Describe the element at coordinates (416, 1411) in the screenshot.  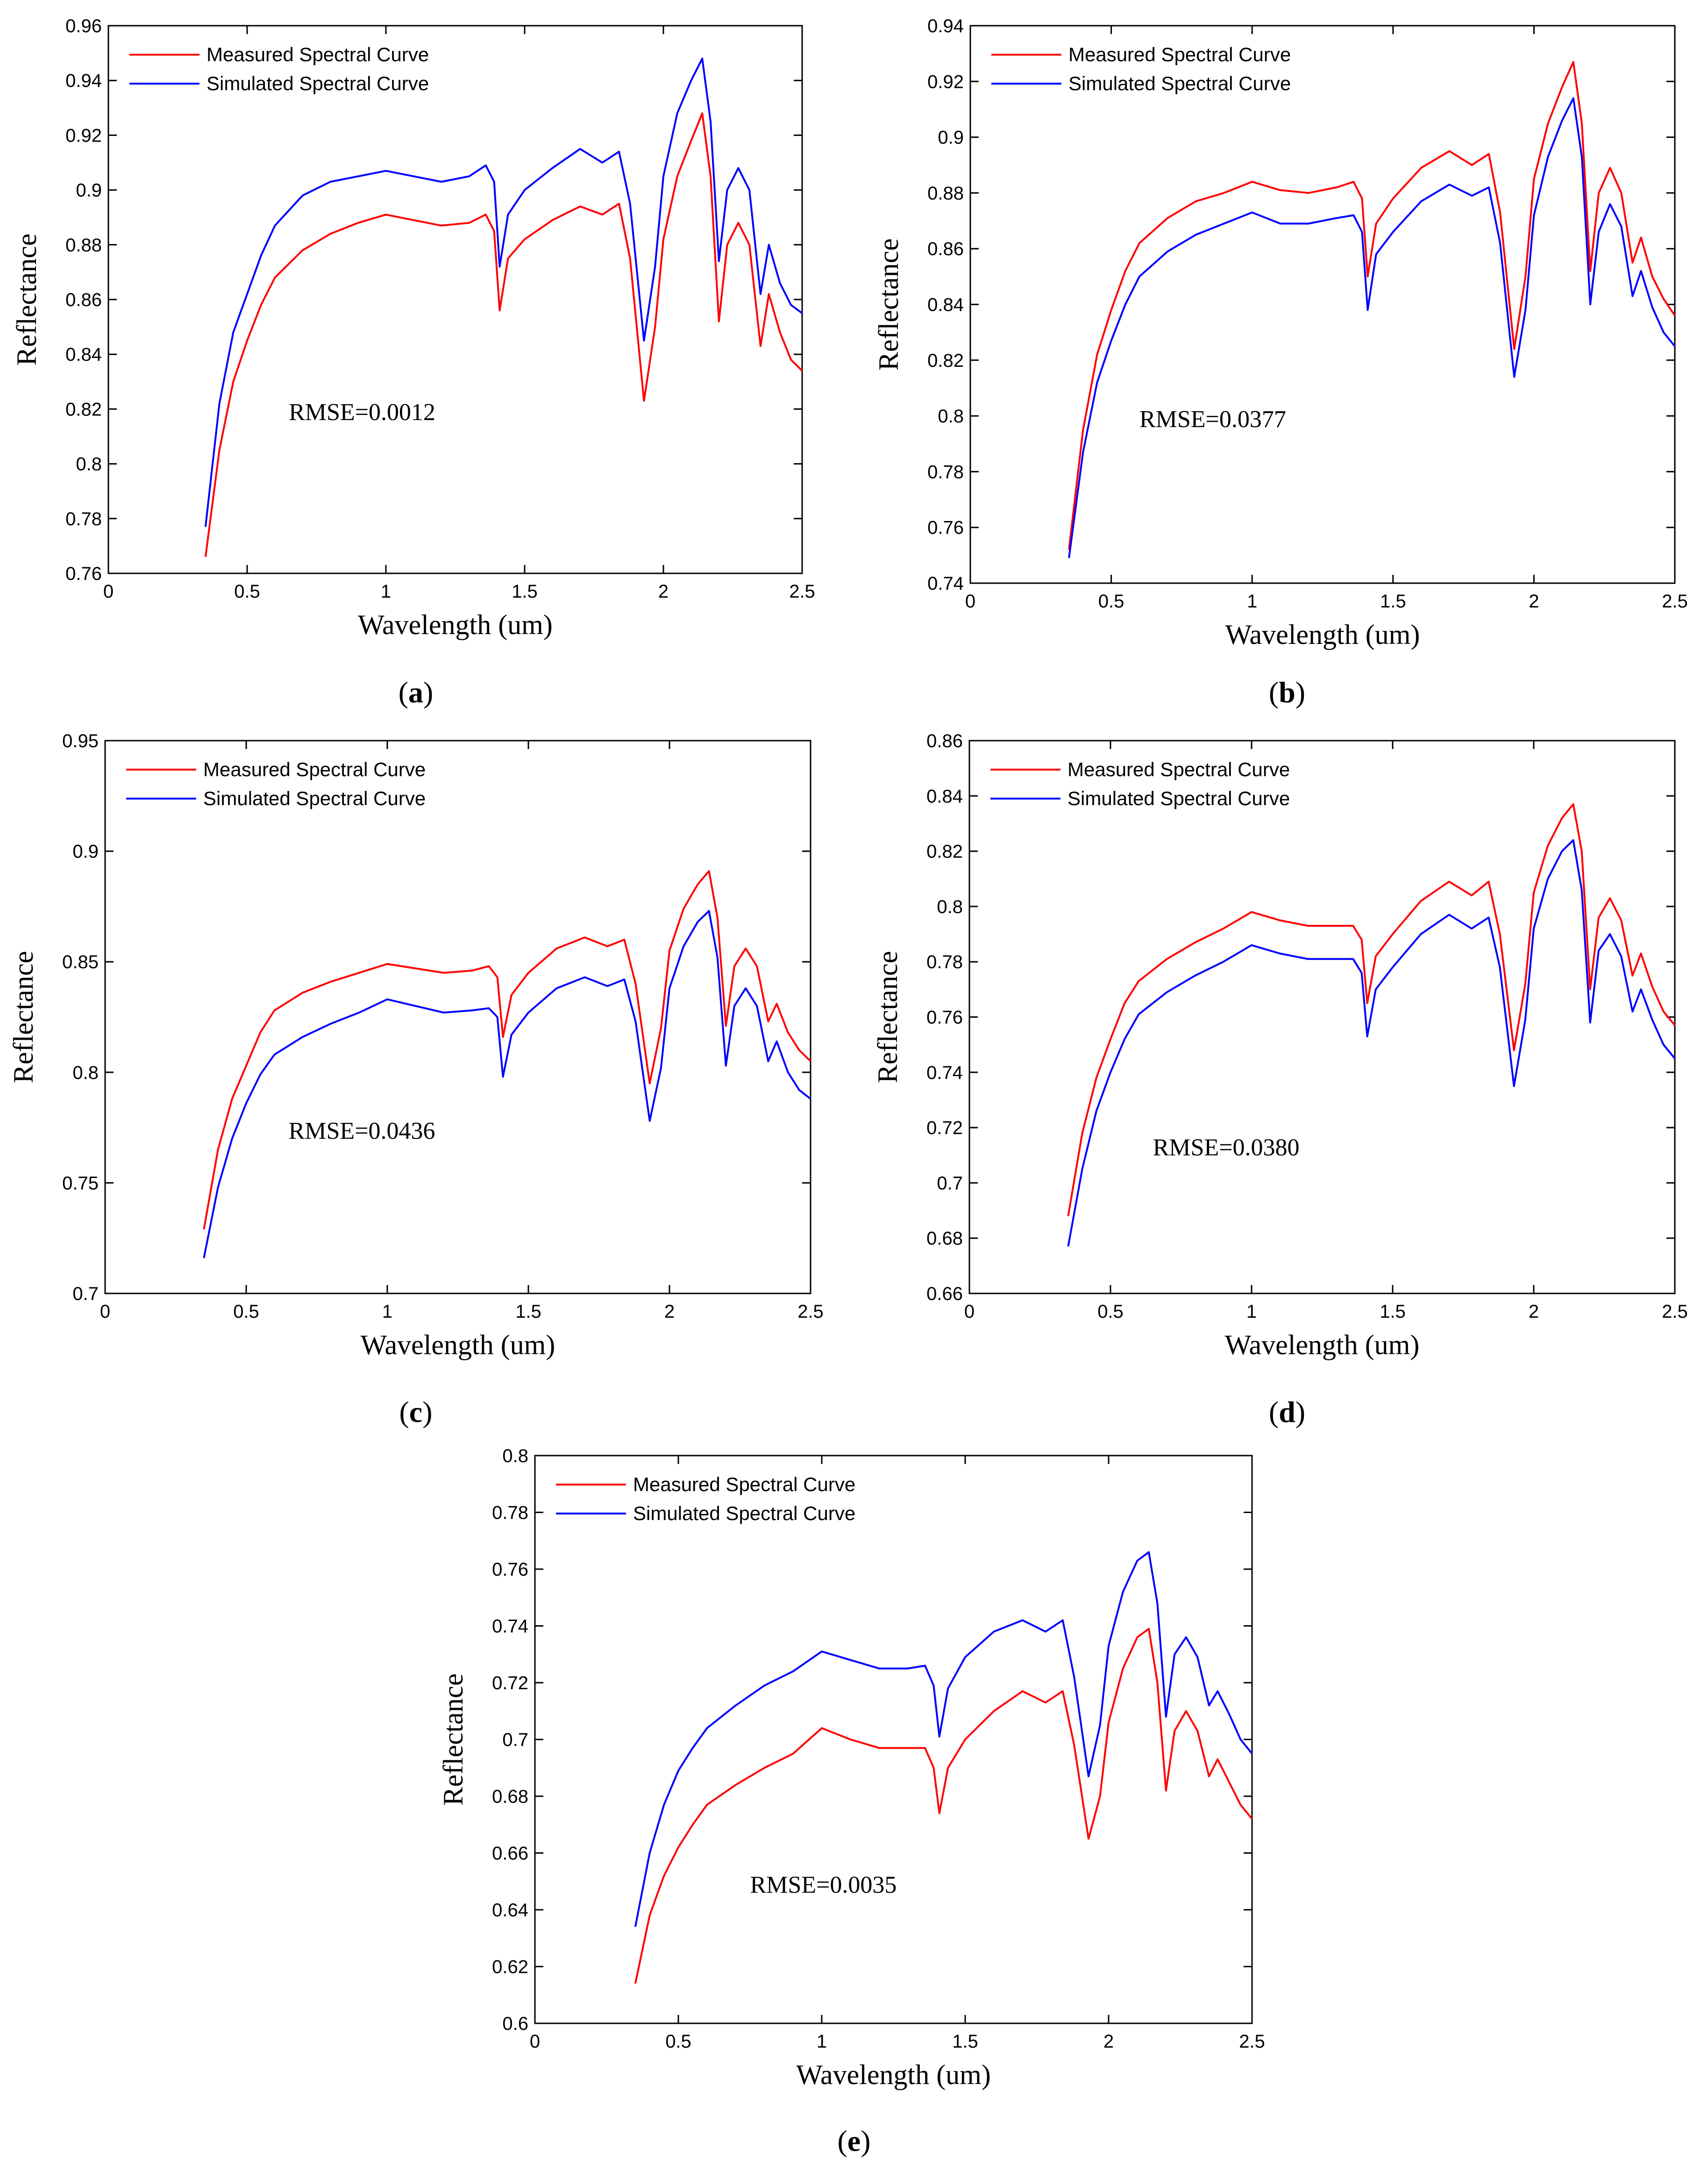
I see `caption-c: (c)` at that location.